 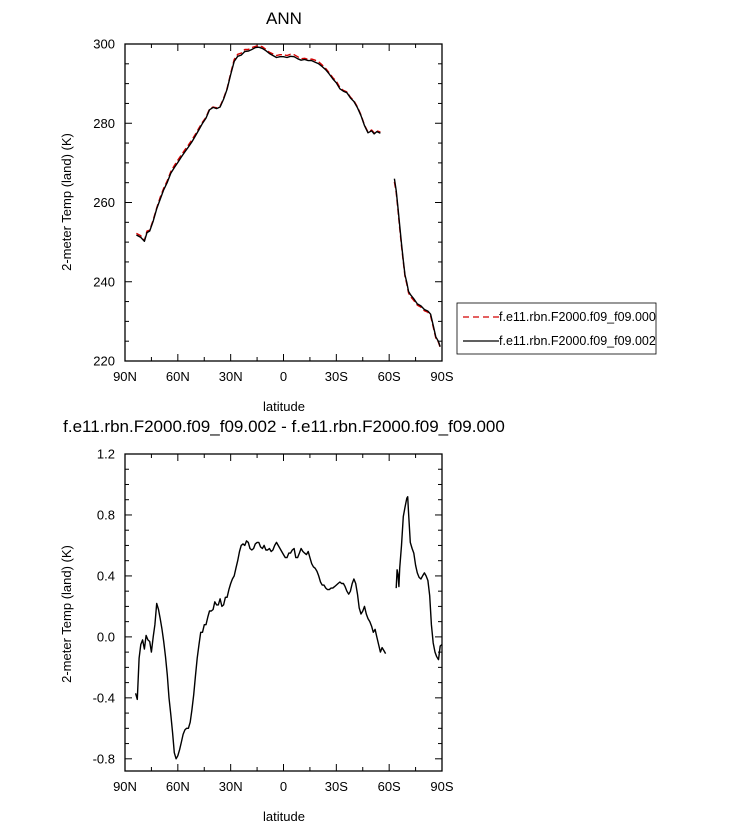 What do you see at coordinates (104, 758) in the screenshot?
I see `y-tick-label: -0.8` at bounding box center [104, 758].